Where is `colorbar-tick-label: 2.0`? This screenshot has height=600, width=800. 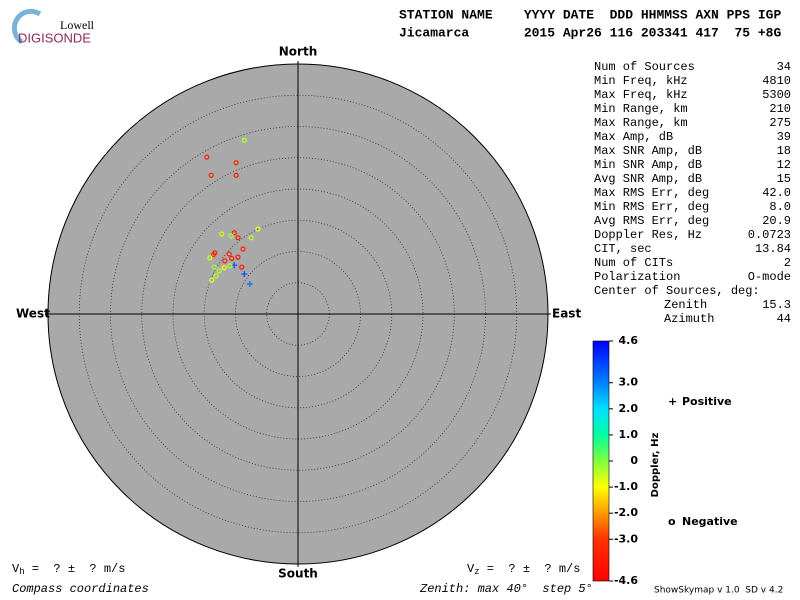 colorbar-tick-label: 2.0 is located at coordinates (629, 408).